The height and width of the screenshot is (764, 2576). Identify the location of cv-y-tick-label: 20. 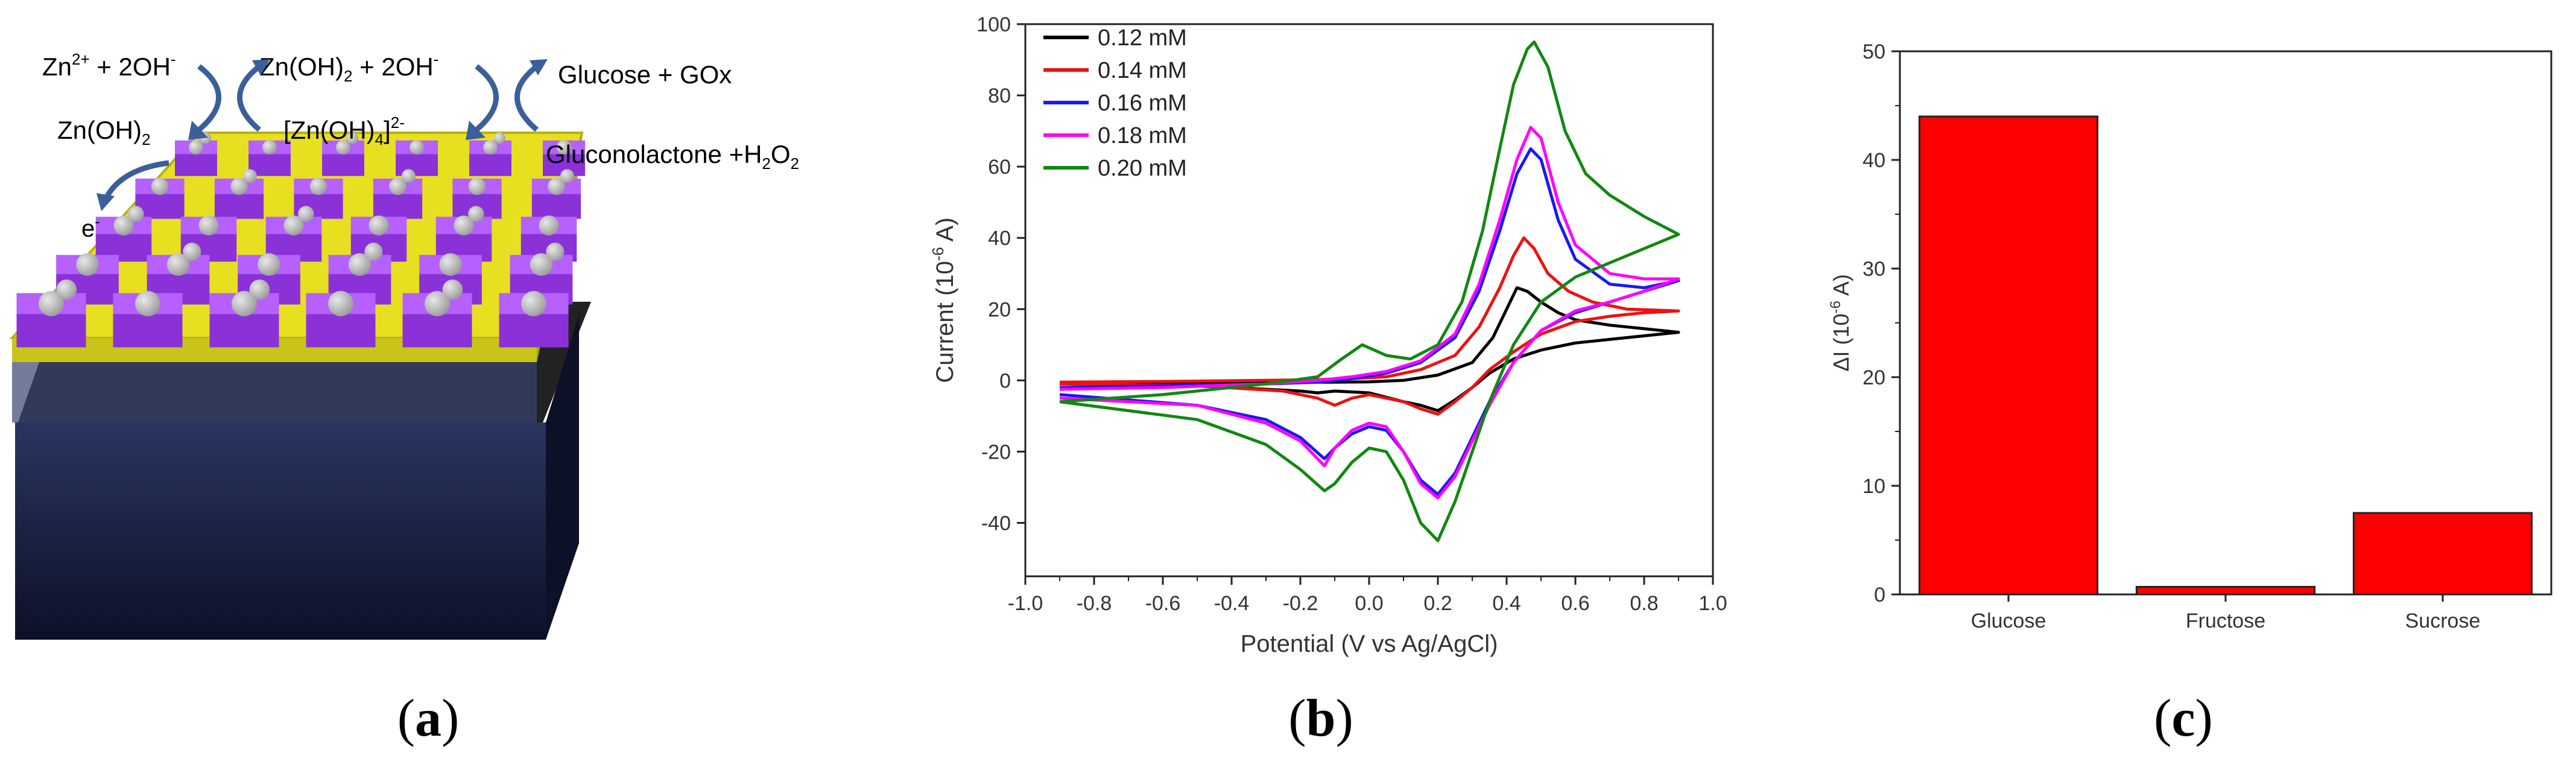
(999, 310).